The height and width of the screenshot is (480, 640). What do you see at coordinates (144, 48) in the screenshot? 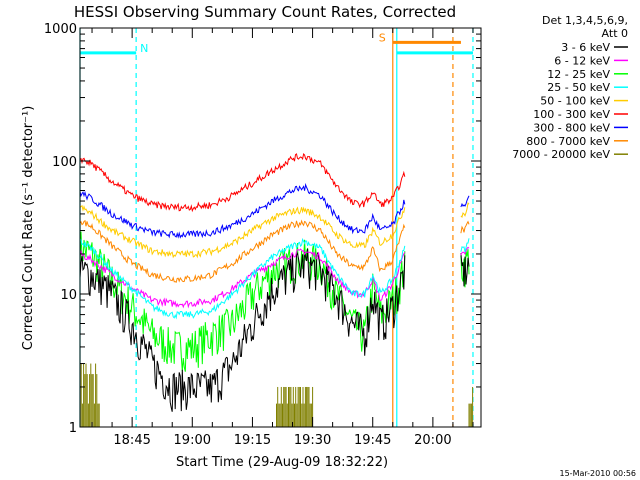
I see `flag-label: N` at bounding box center [144, 48].